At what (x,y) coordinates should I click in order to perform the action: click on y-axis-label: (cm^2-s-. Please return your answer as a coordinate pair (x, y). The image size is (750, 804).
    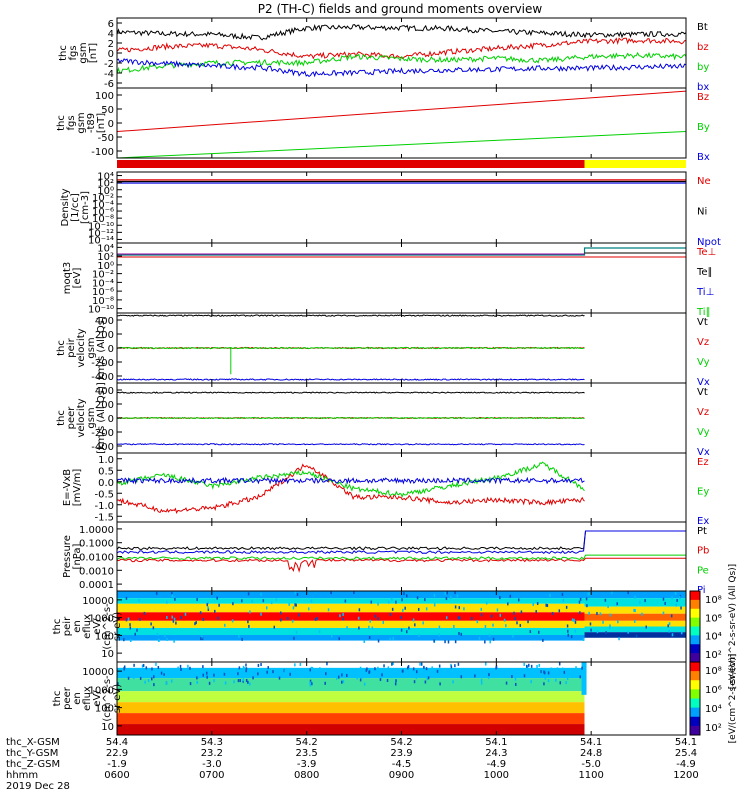
    Looking at the image, I should click on (107, 698).